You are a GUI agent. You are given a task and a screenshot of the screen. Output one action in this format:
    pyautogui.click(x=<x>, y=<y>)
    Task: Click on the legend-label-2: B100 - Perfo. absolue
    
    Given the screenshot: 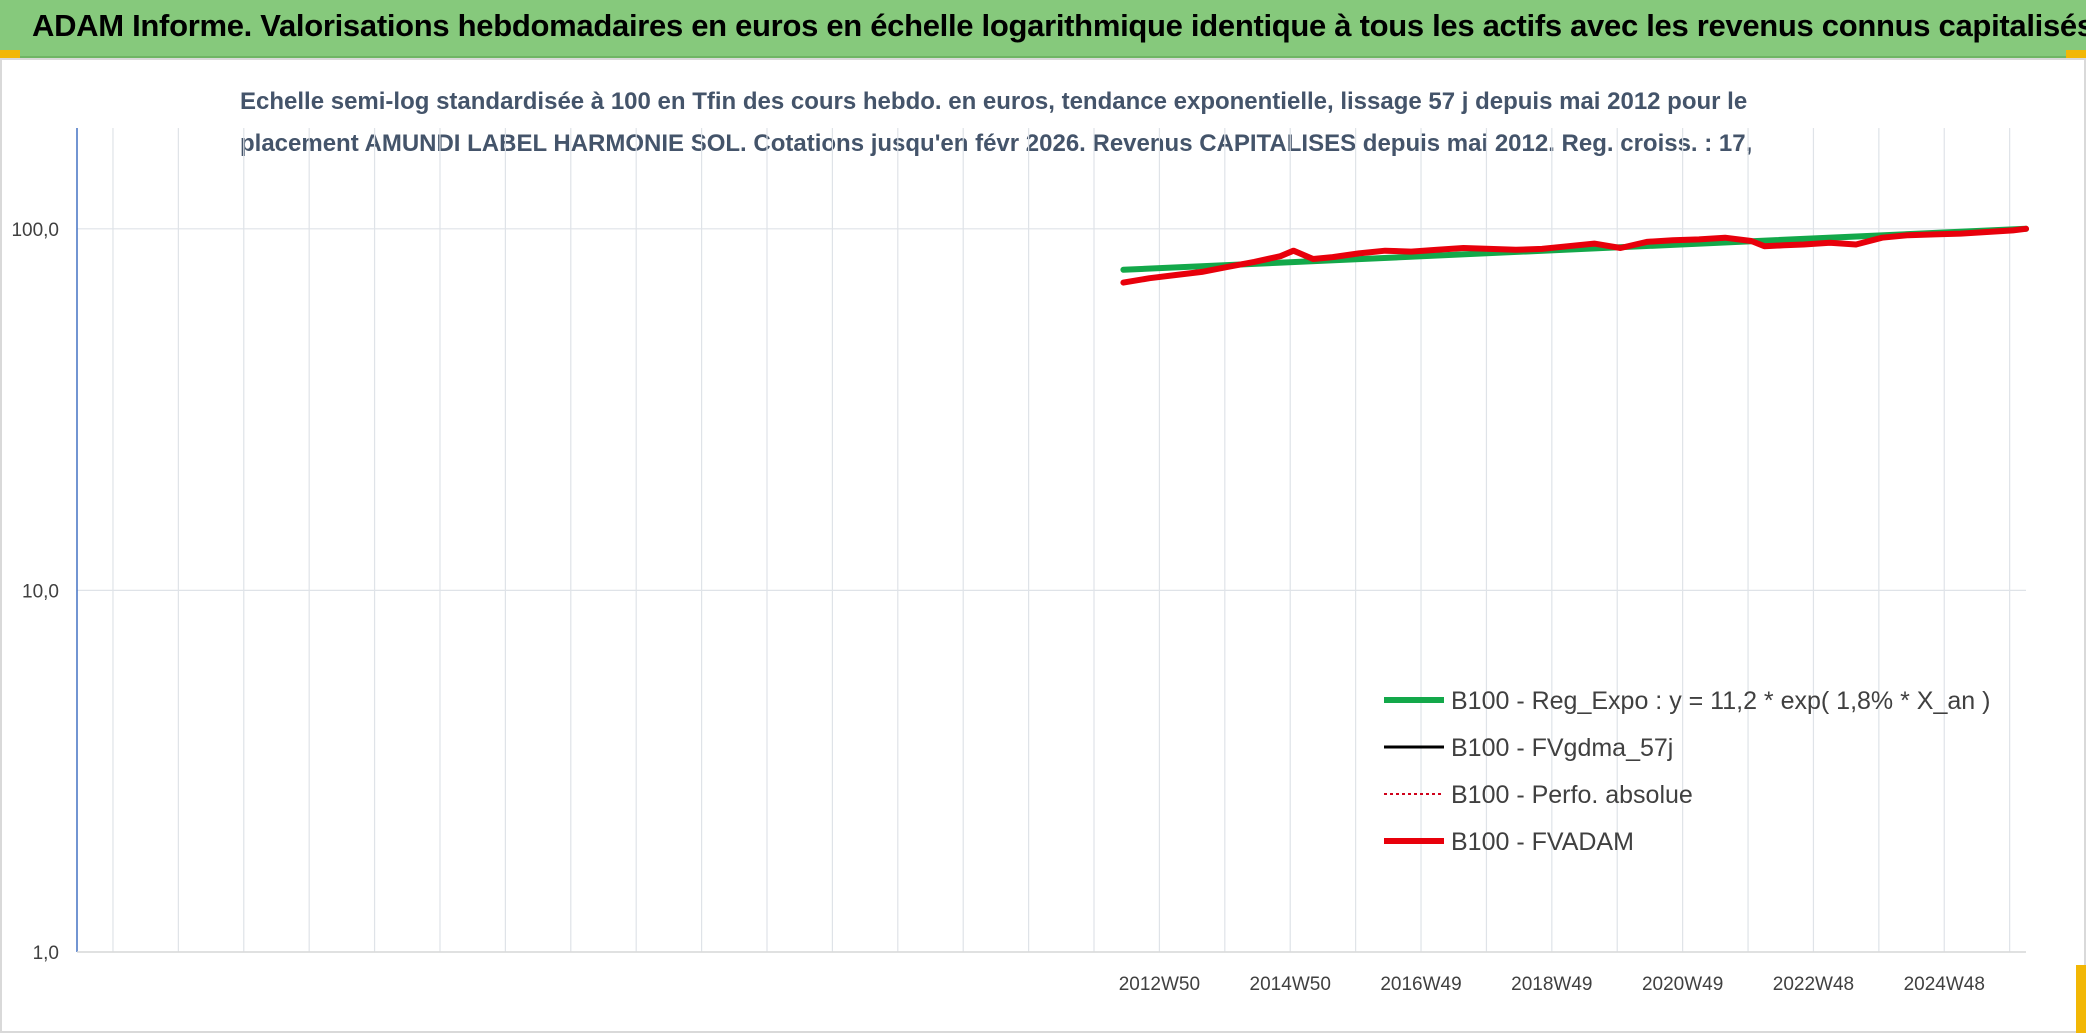 What is the action you would take?
    pyautogui.click(x=1572, y=795)
    